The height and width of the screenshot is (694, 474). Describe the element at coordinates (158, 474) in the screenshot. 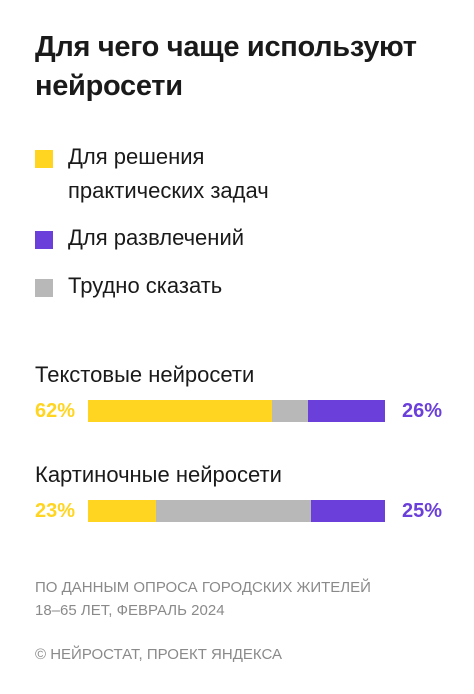

I see `category-label: Картиночные нейросети` at that location.